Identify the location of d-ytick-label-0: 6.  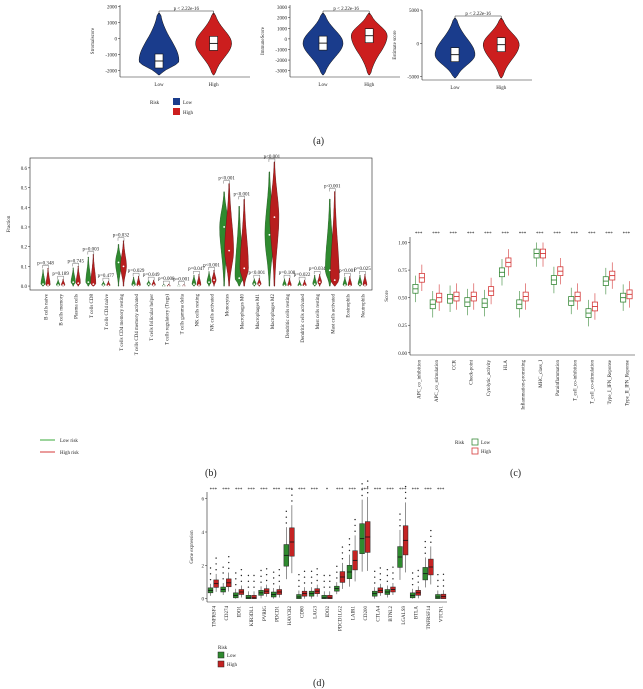
(203, 500).